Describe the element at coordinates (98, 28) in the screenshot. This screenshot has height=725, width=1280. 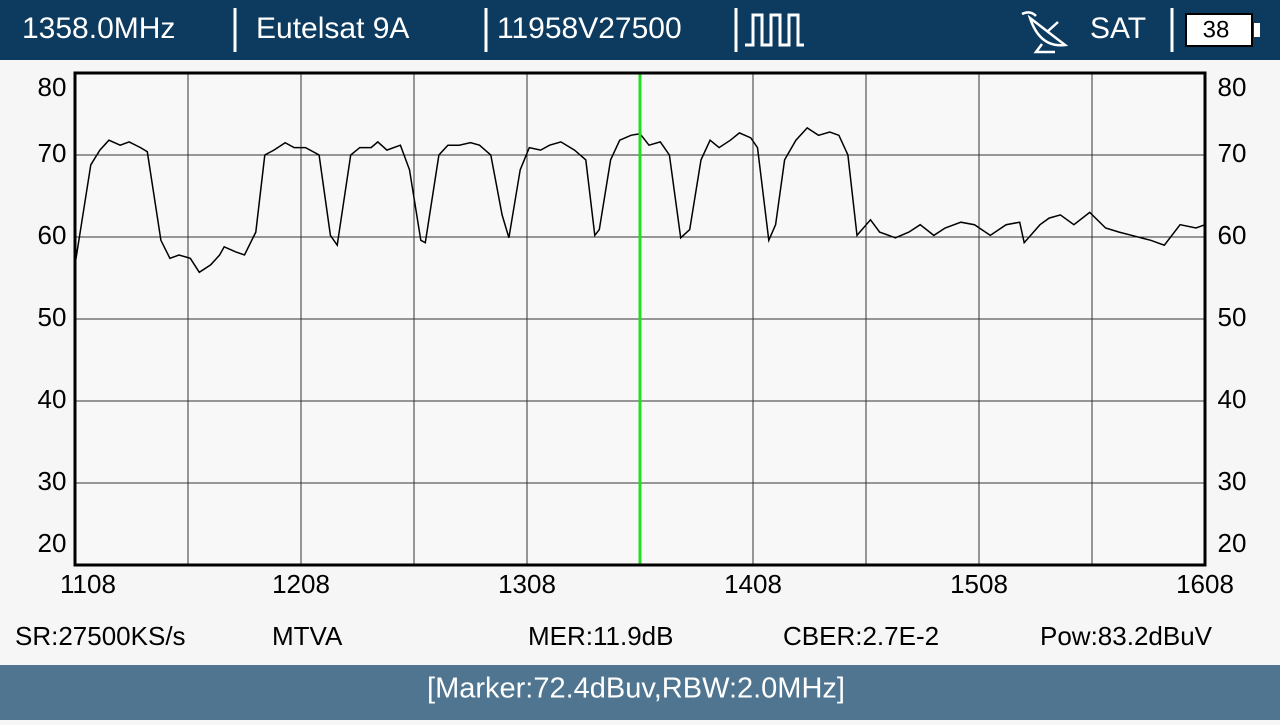
I see `frequency: 1358.0MHz` at that location.